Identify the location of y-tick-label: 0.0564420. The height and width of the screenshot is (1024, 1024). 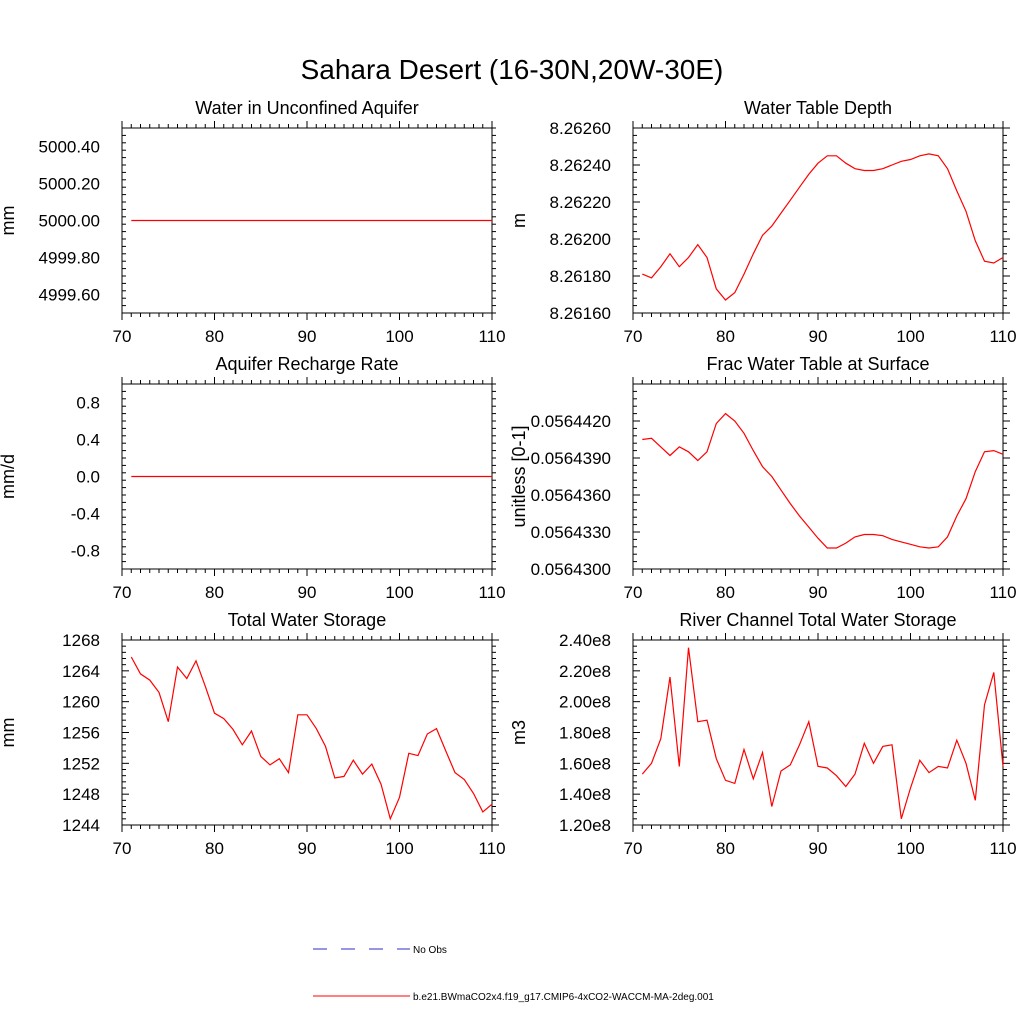
(571, 421).